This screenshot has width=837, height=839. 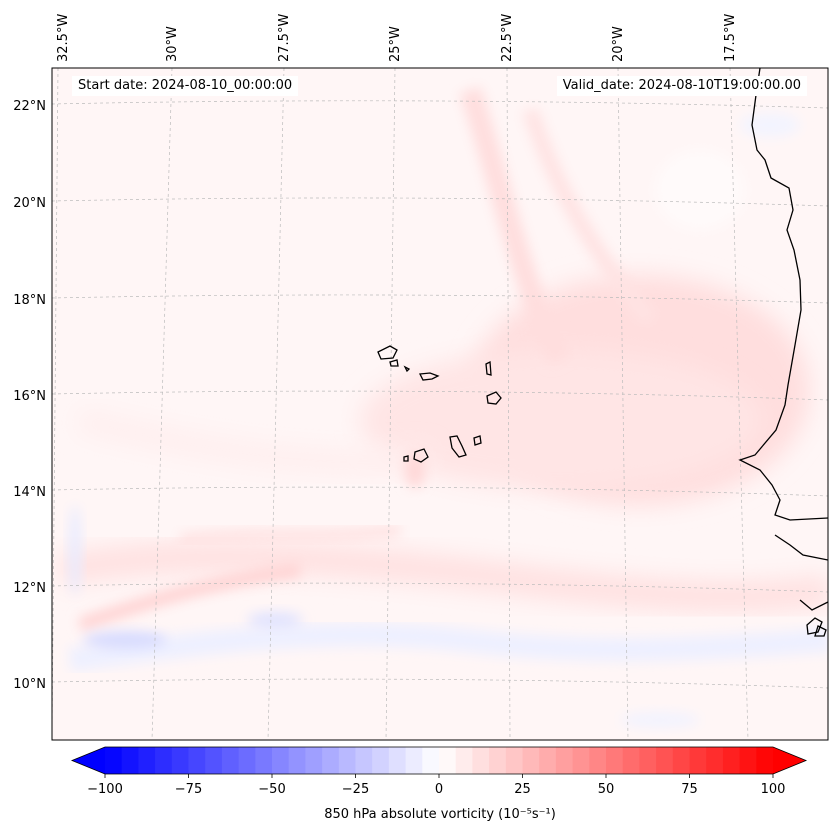 What do you see at coordinates (406, 458) in the screenshot?
I see `brava-island` at bounding box center [406, 458].